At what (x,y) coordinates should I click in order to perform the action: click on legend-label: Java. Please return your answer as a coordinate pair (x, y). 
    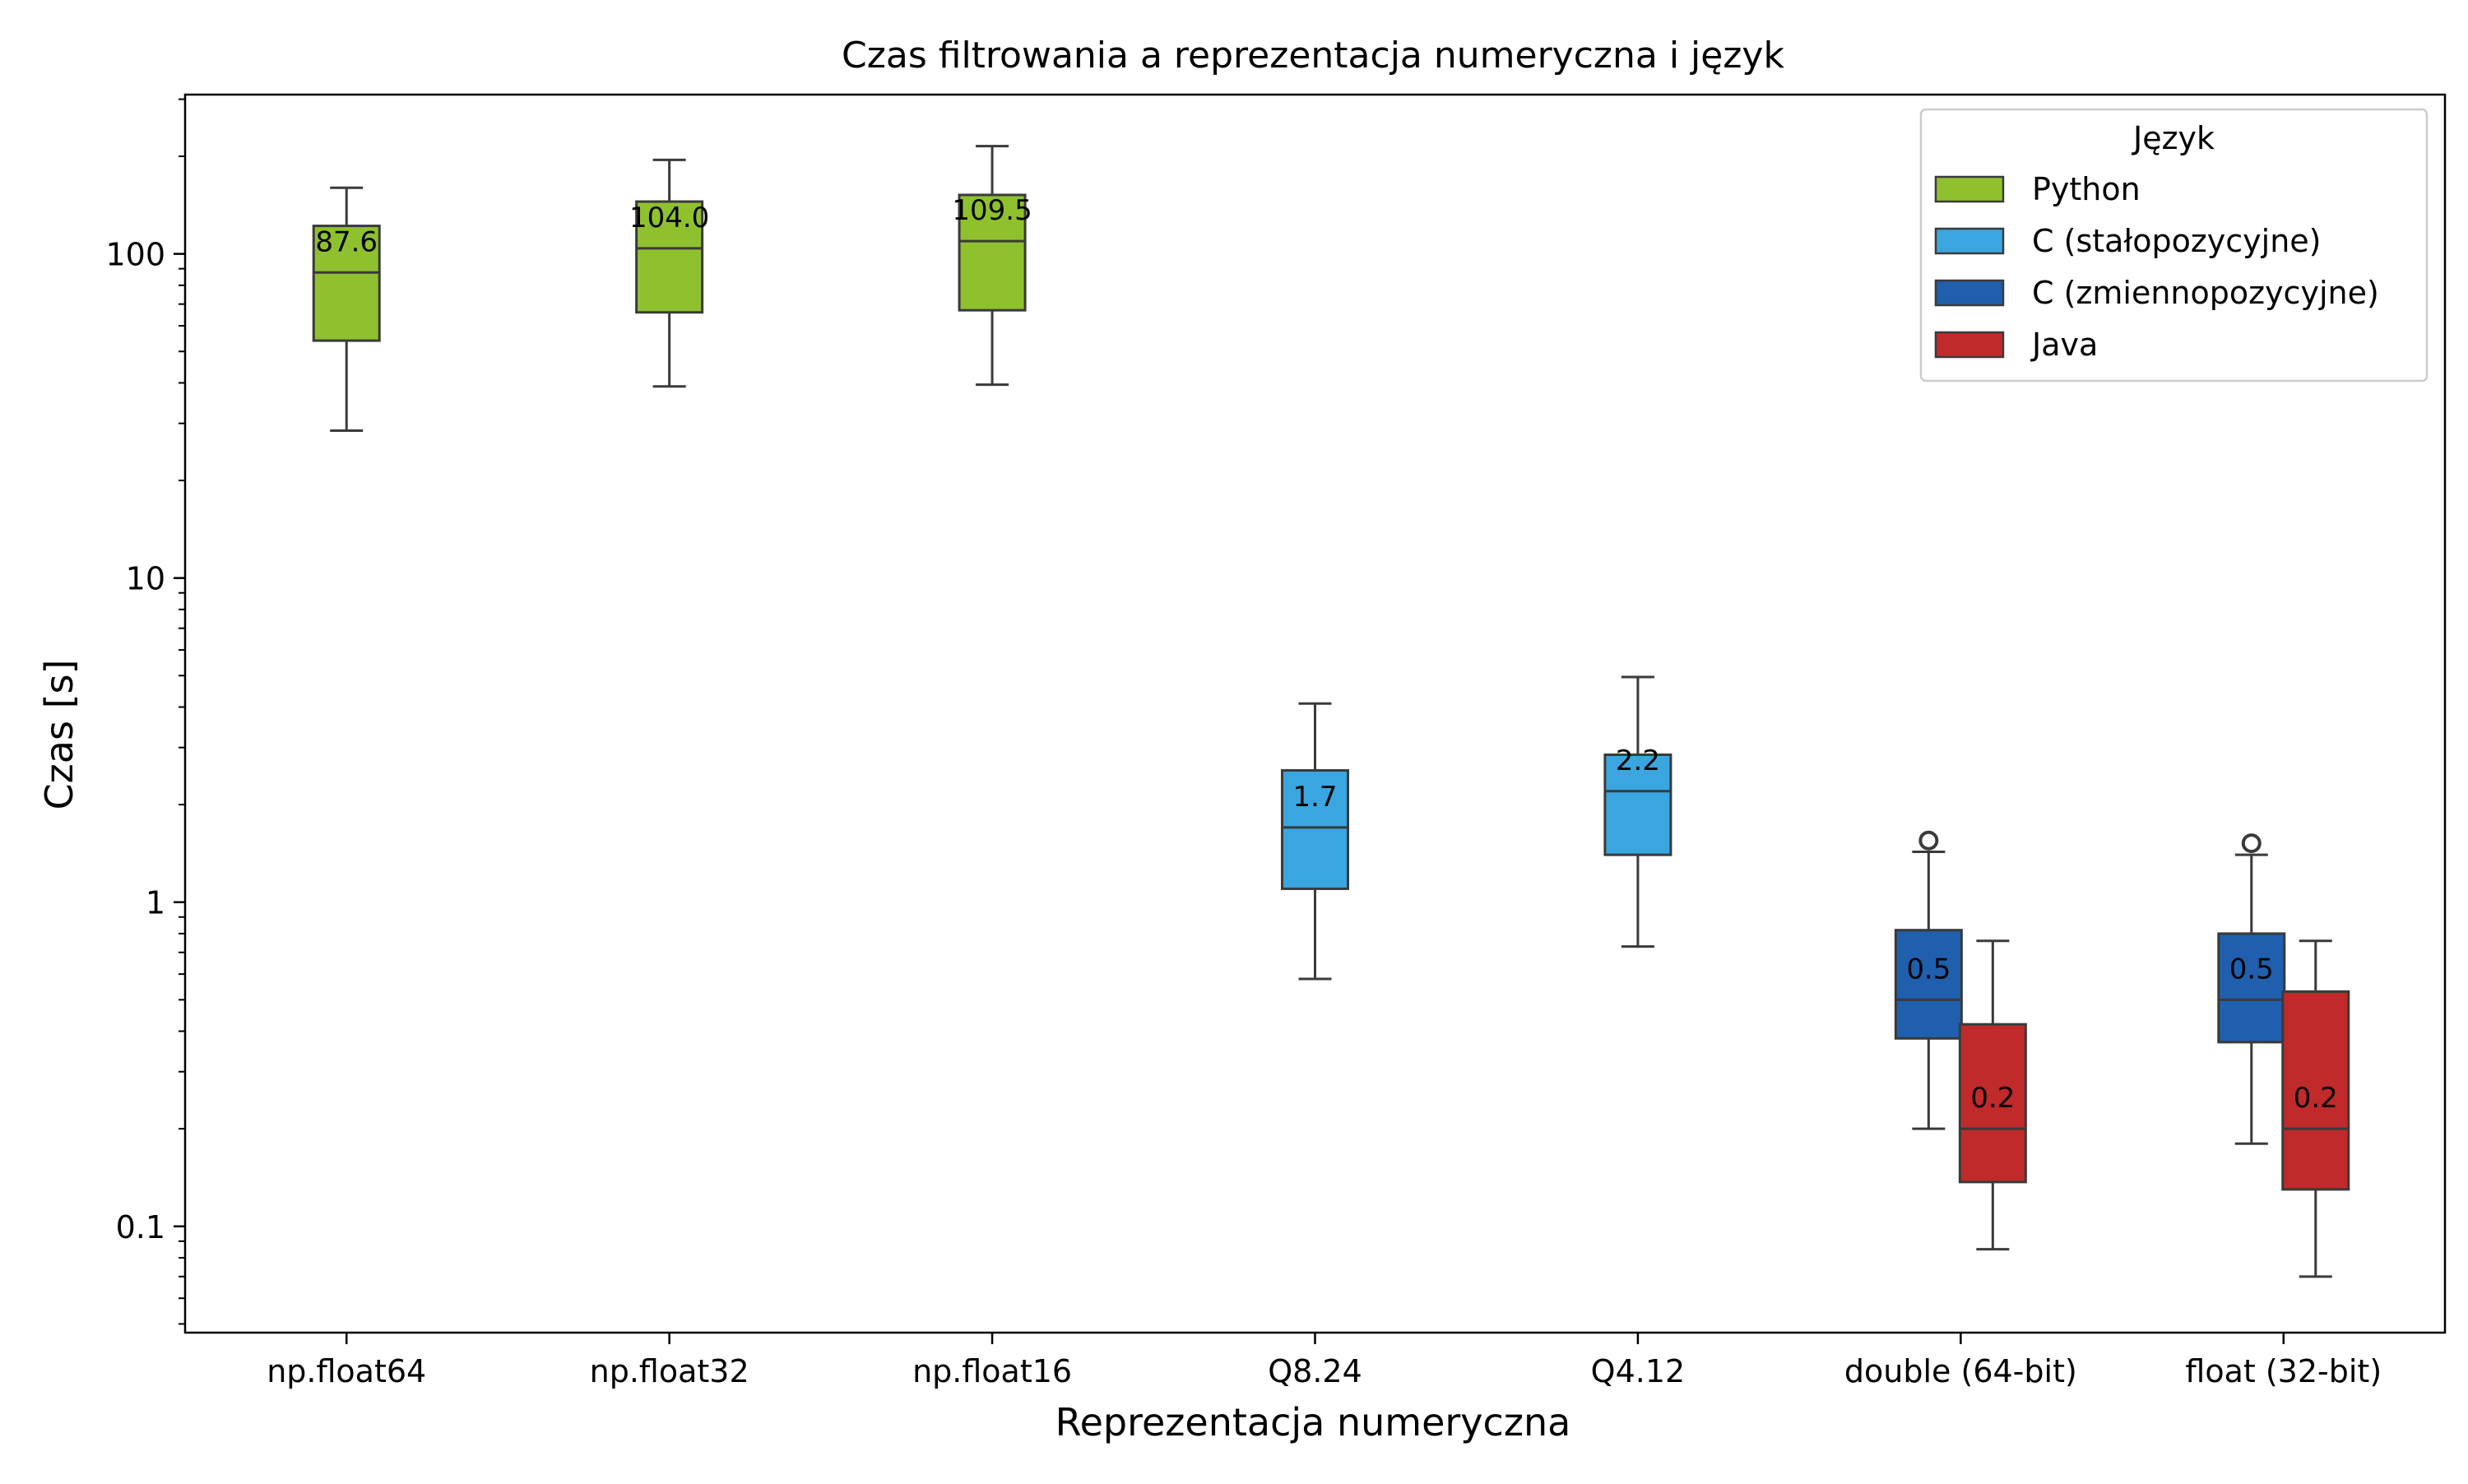
    Looking at the image, I should click on (2064, 345).